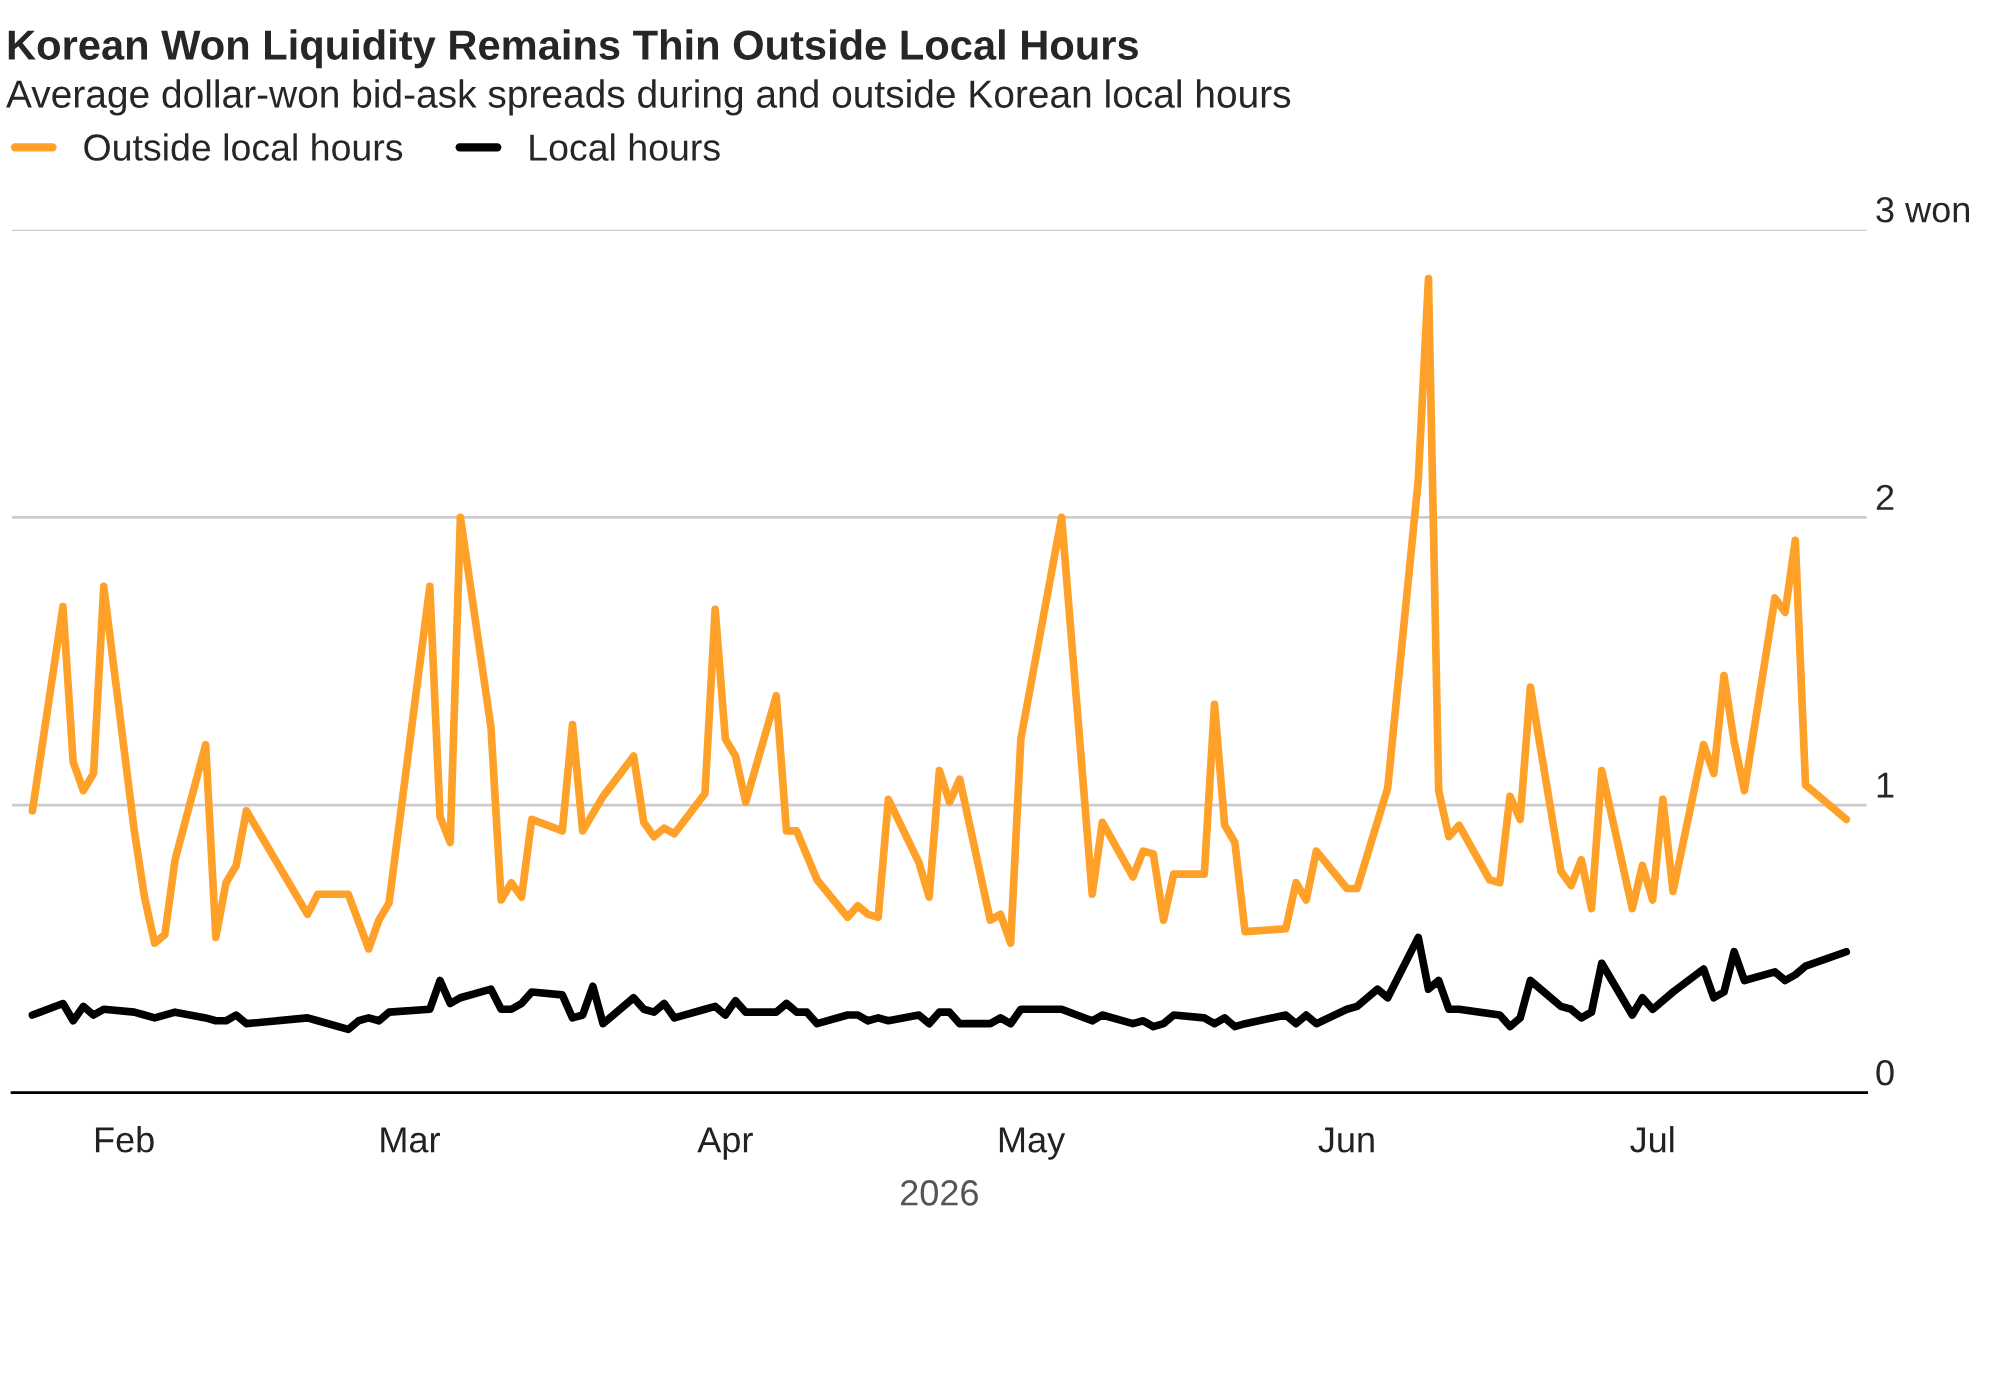  I want to click on y-tick-label: 0, so click(1885, 1073).